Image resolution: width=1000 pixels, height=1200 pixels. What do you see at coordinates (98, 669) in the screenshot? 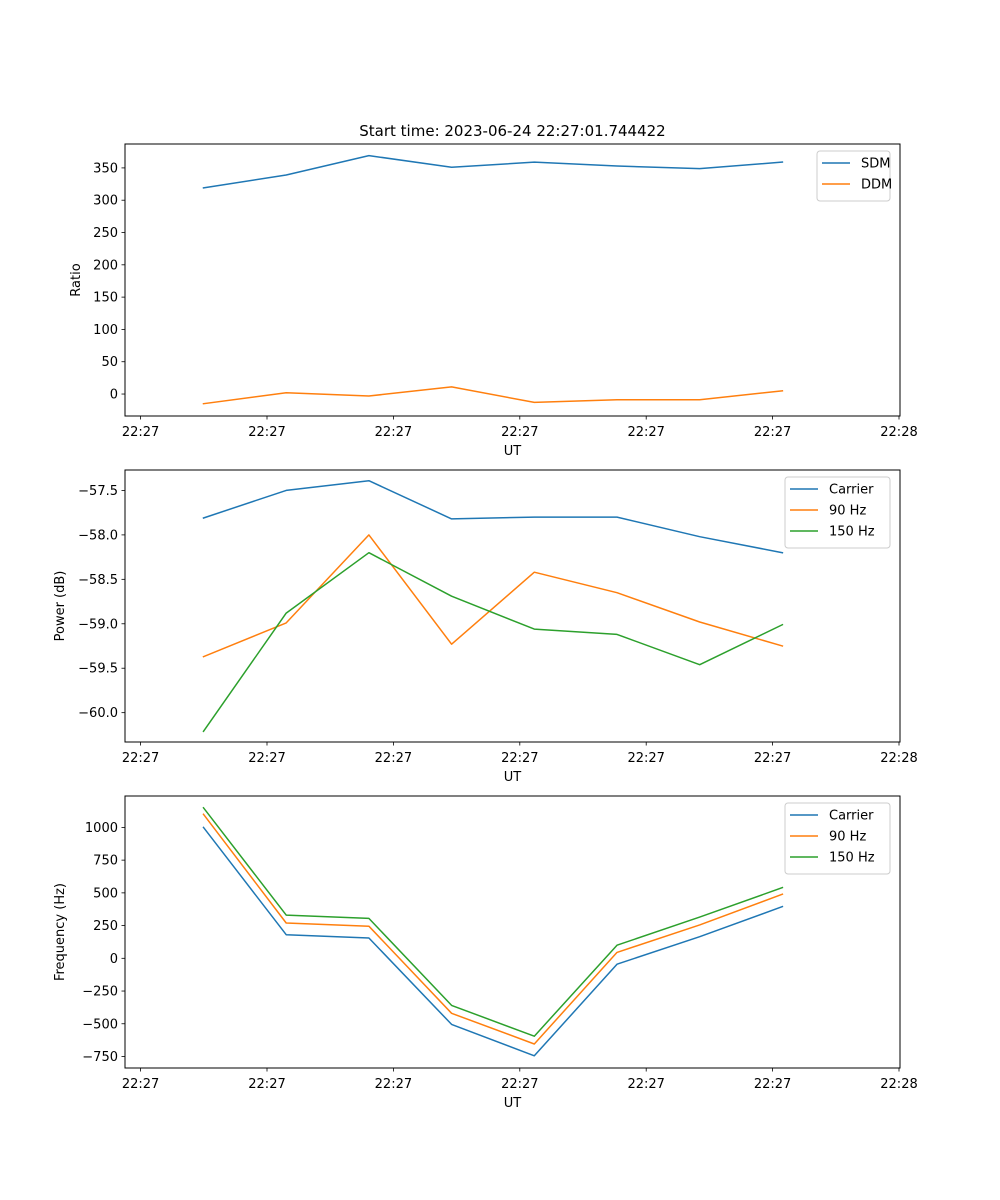
I see `y-tick-label: −59.5` at bounding box center [98, 669].